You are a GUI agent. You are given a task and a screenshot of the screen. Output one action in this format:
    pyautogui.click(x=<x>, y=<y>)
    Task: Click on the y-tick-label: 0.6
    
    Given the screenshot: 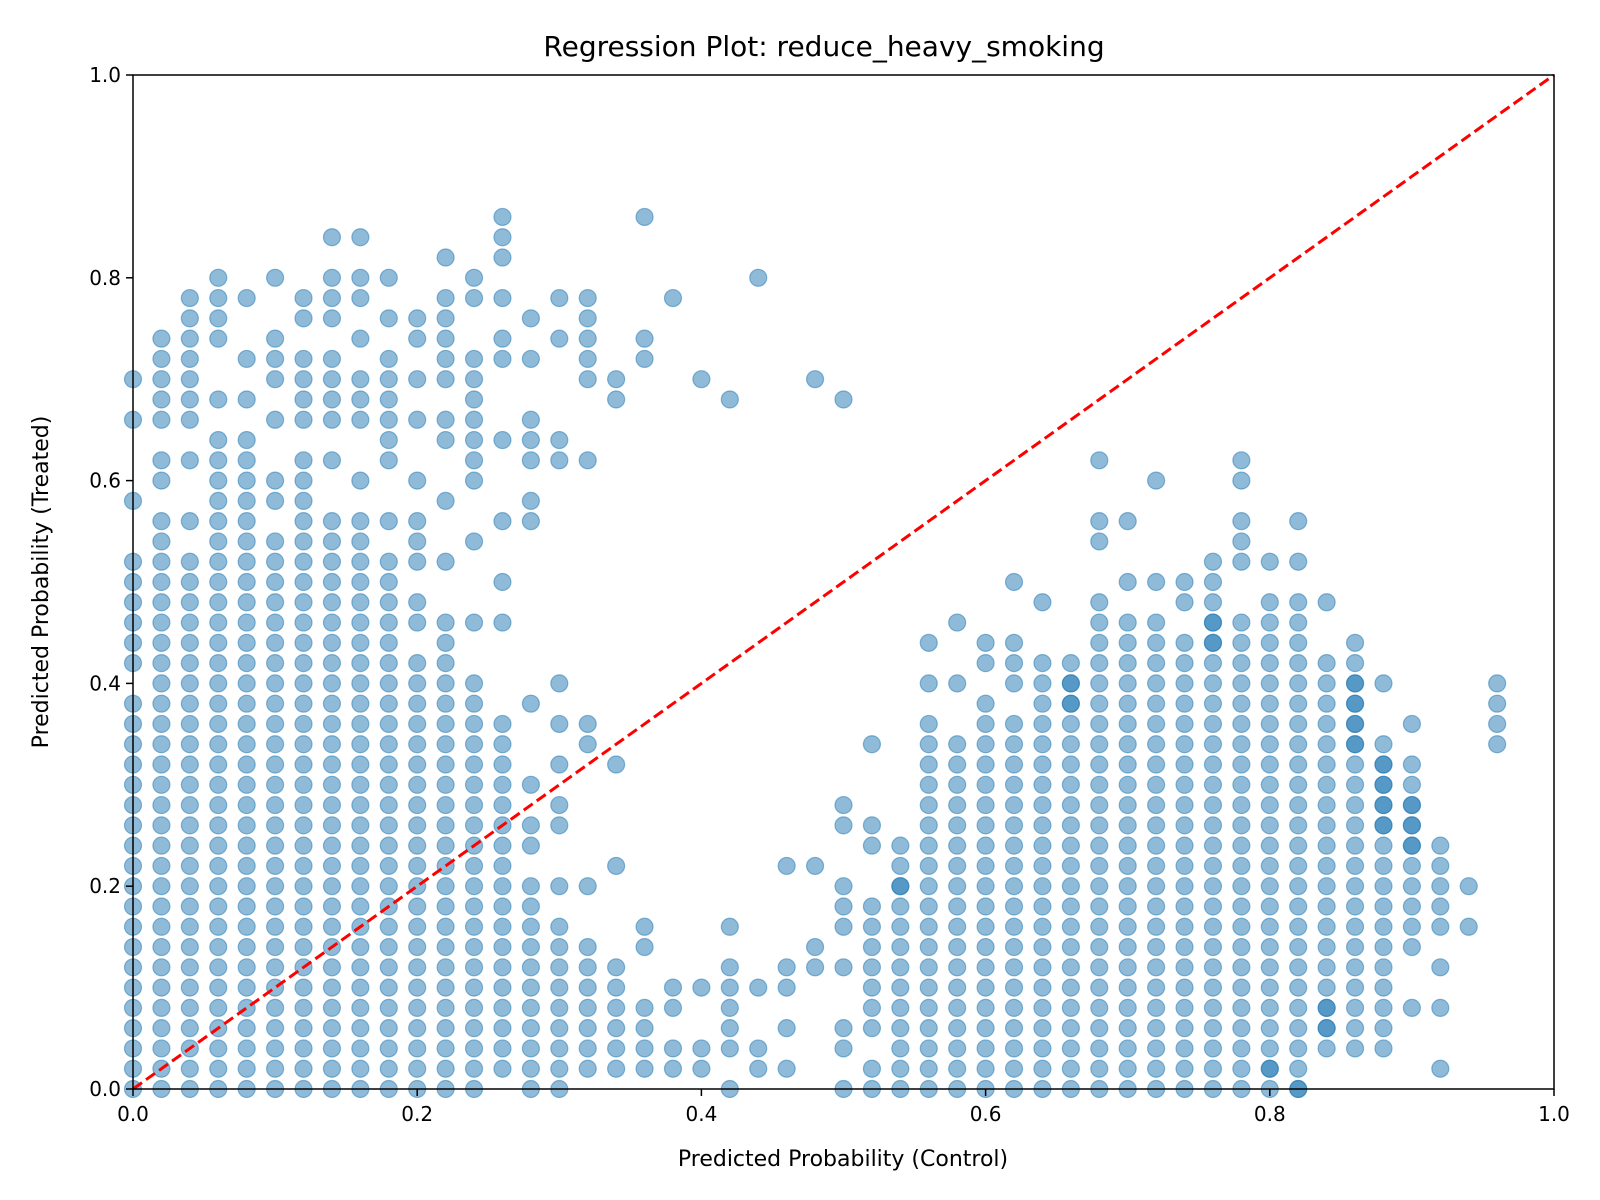 What is the action you would take?
    pyautogui.click(x=105, y=481)
    